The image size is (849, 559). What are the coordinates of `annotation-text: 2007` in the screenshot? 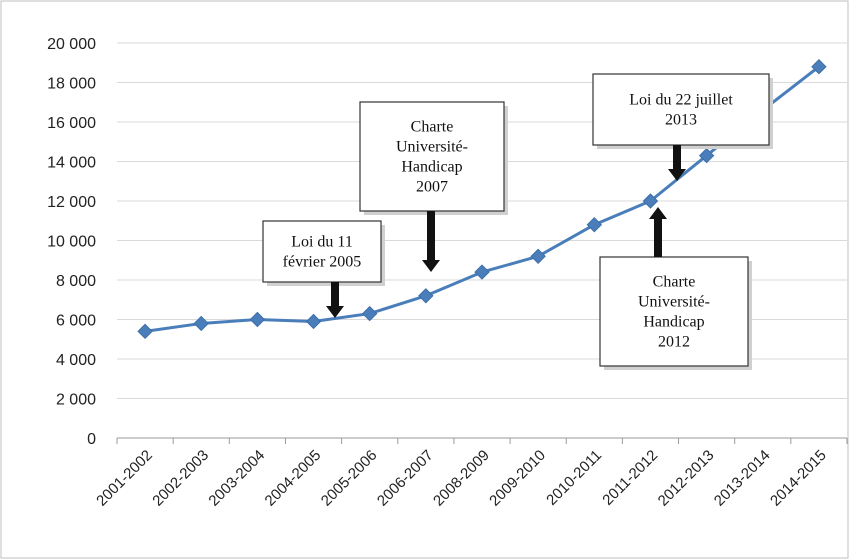 It's located at (432, 187).